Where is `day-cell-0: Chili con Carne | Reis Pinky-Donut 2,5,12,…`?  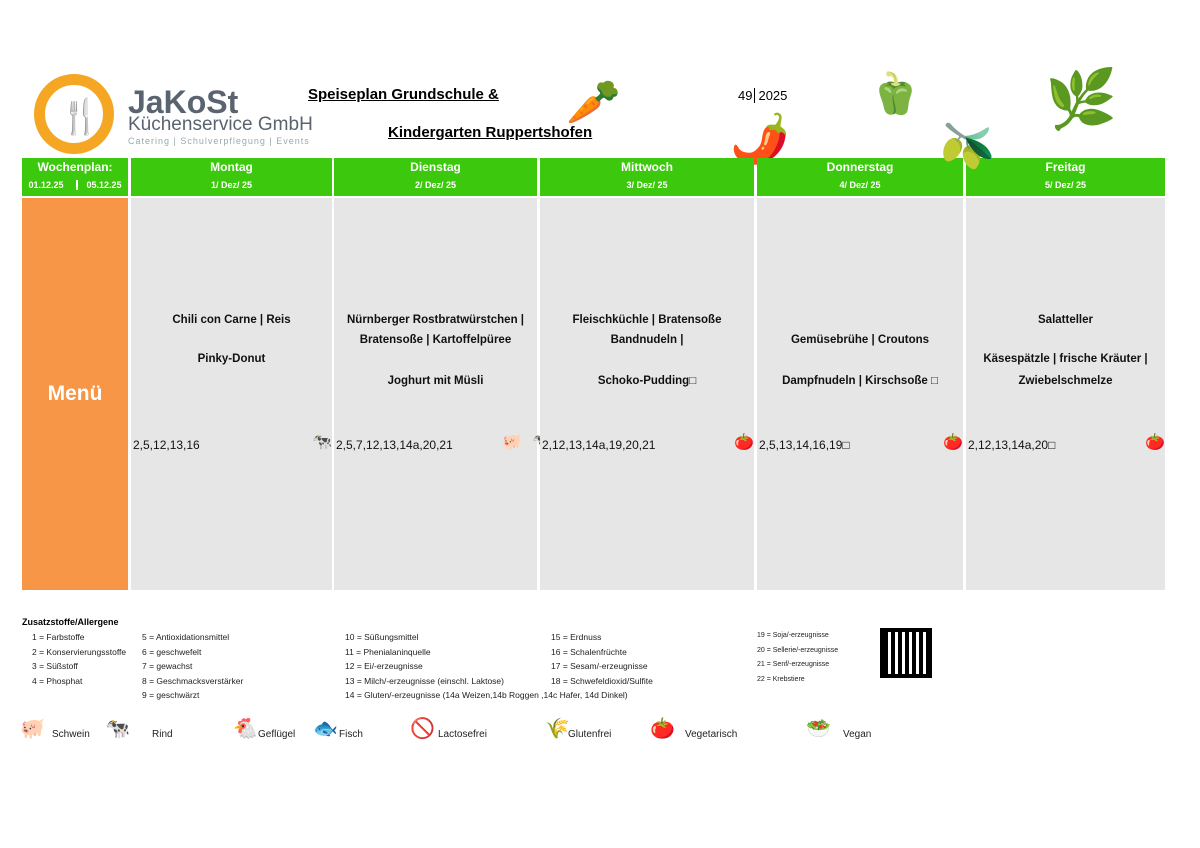 day-cell-0: Chili con Carne | Reis Pinky-Donut 2,5,12,… is located at coordinates (231, 394).